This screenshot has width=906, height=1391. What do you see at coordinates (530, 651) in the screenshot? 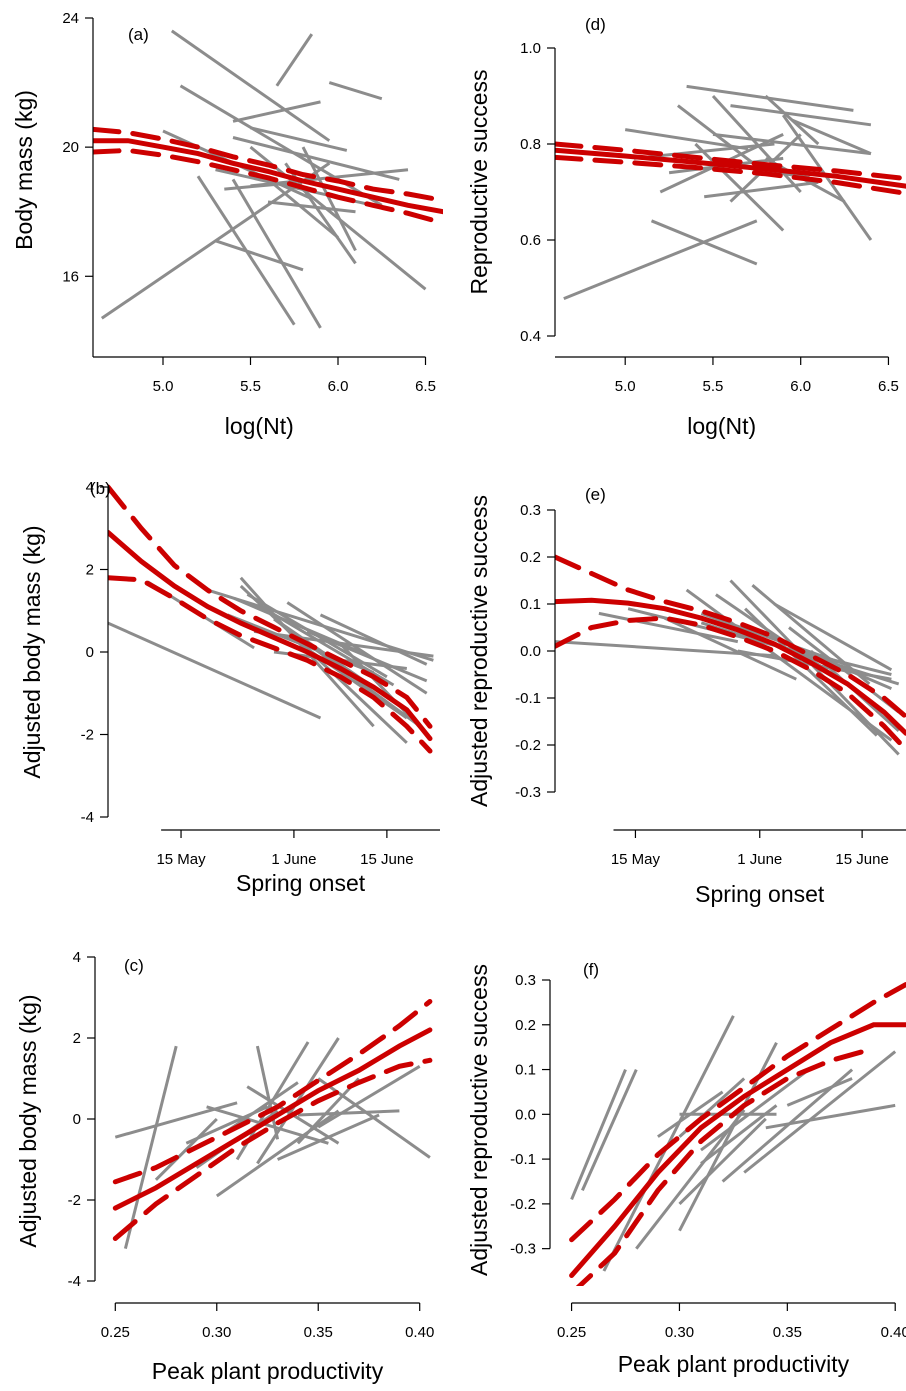
I see `y-tick-label: 0.0` at bounding box center [530, 651].